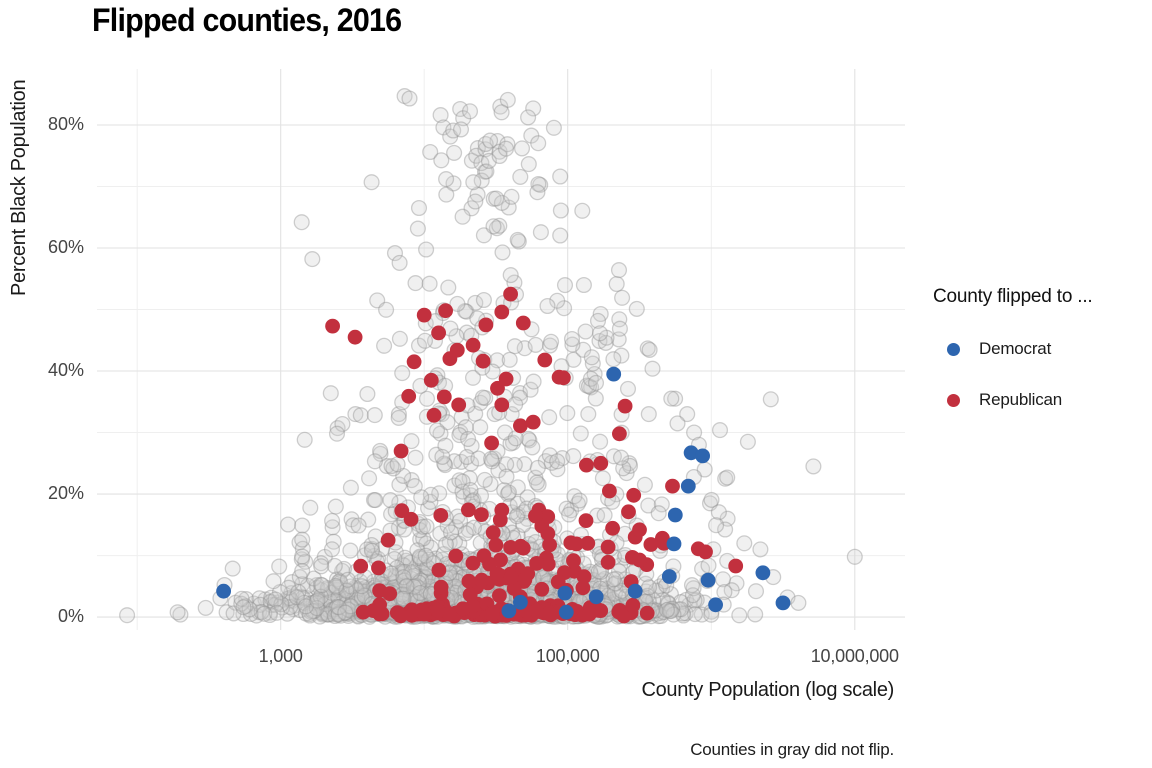 Image resolution: width=1152 pixels, height=768 pixels. What do you see at coordinates (65, 123) in the screenshot?
I see `y-tick-label: 80%` at bounding box center [65, 123].